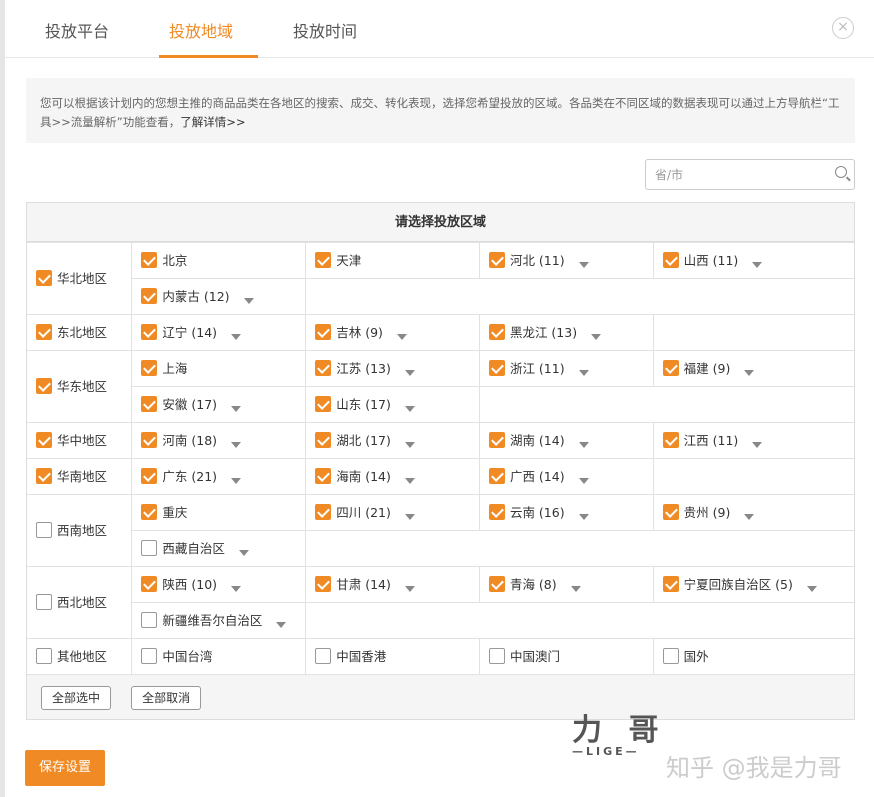 The height and width of the screenshot is (797, 874). Describe the element at coordinates (350, 655) in the screenshot. I see `province-checkbox: 中国香港` at that location.